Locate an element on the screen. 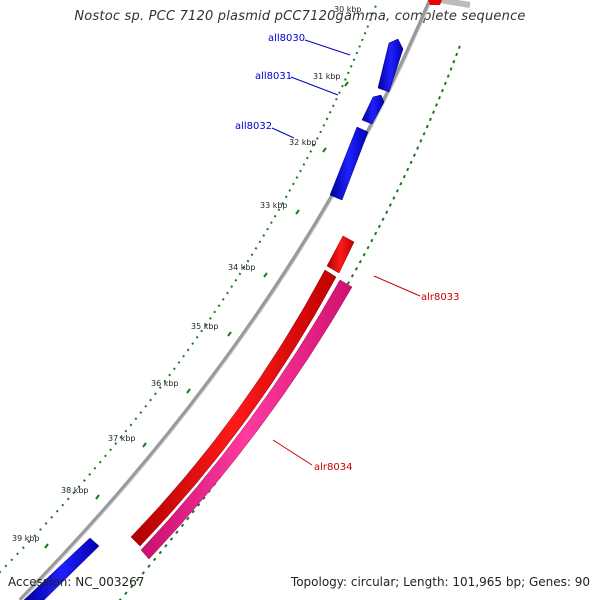 The image size is (600, 600). gene-label-all8032: all8032 is located at coordinates (253, 126).